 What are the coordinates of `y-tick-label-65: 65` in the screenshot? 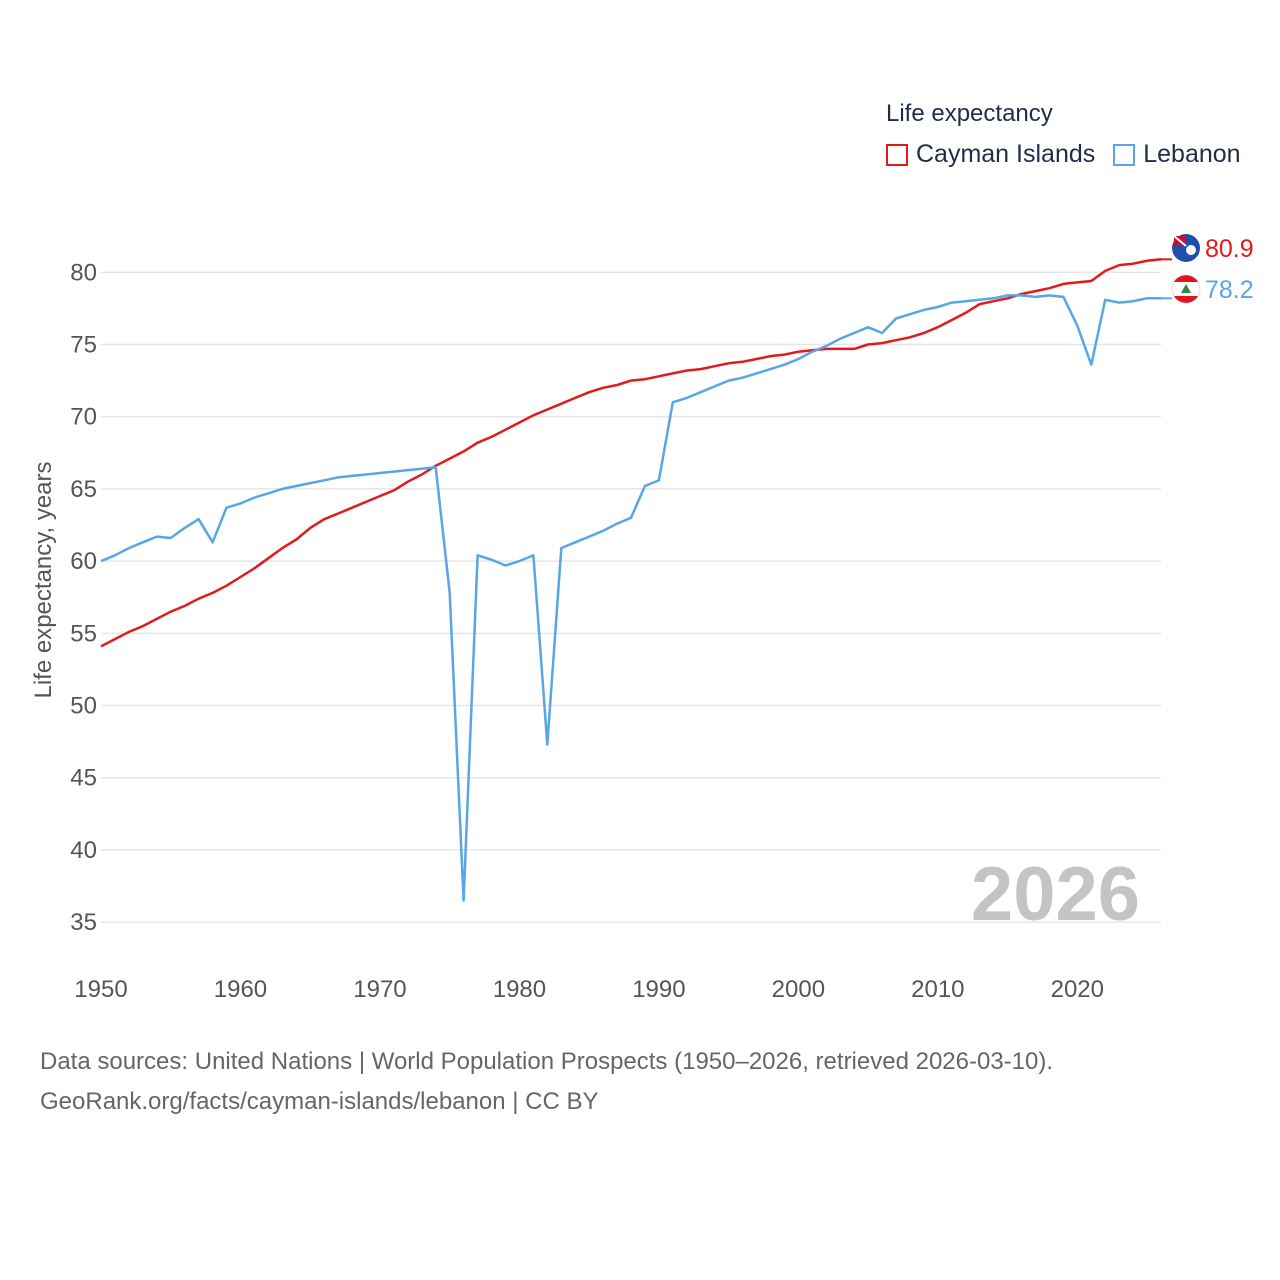 It's located at (83, 489).